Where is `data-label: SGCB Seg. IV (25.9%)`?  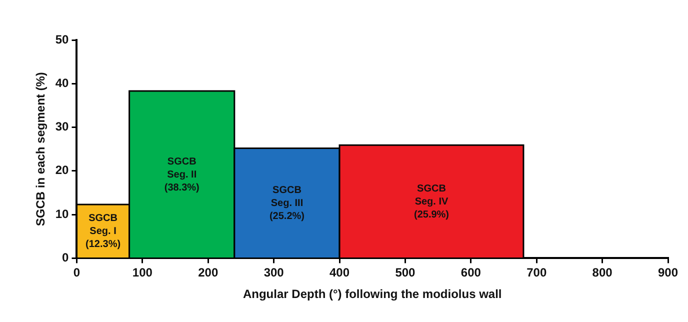 data-label: SGCB Seg. IV (25.9%) is located at coordinates (432, 201).